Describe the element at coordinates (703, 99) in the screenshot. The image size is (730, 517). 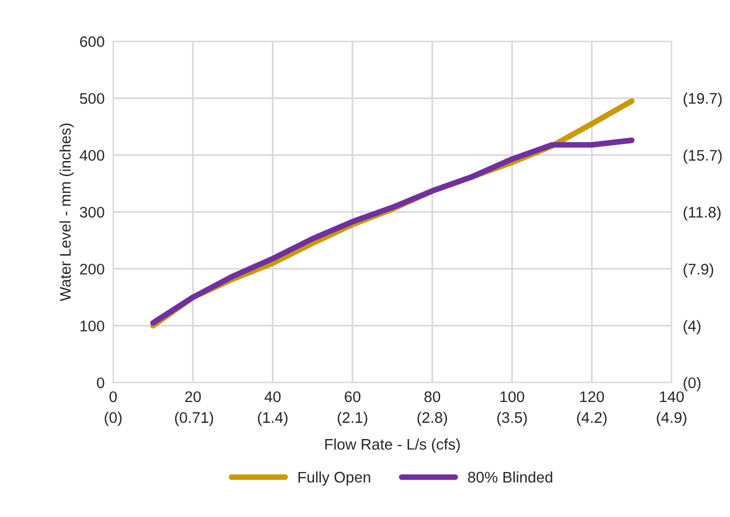
I see `y2-tick-label: (19.7)` at that location.